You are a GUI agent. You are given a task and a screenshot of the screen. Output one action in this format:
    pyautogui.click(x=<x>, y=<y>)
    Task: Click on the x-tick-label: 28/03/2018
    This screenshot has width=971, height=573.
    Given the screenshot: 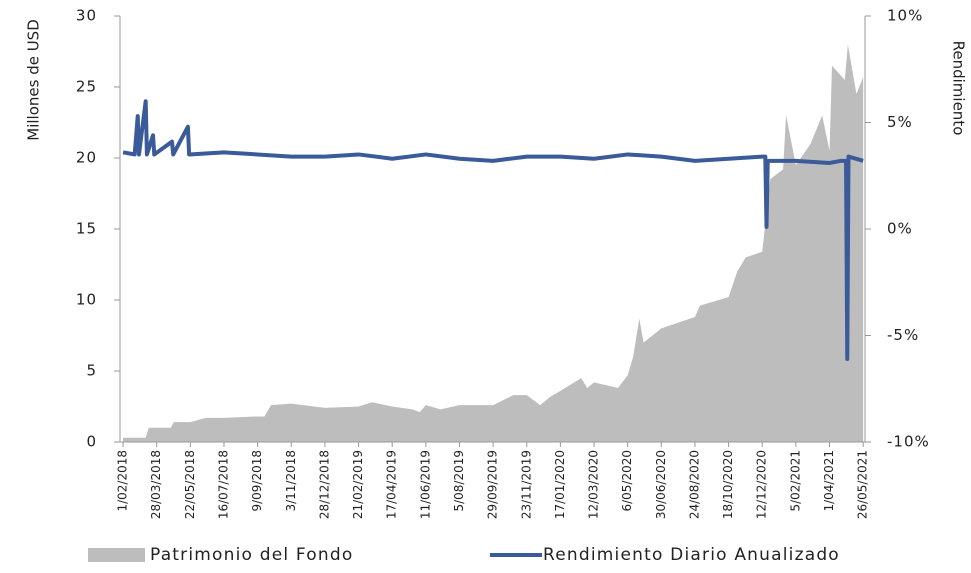 What is the action you would take?
    pyautogui.click(x=156, y=484)
    